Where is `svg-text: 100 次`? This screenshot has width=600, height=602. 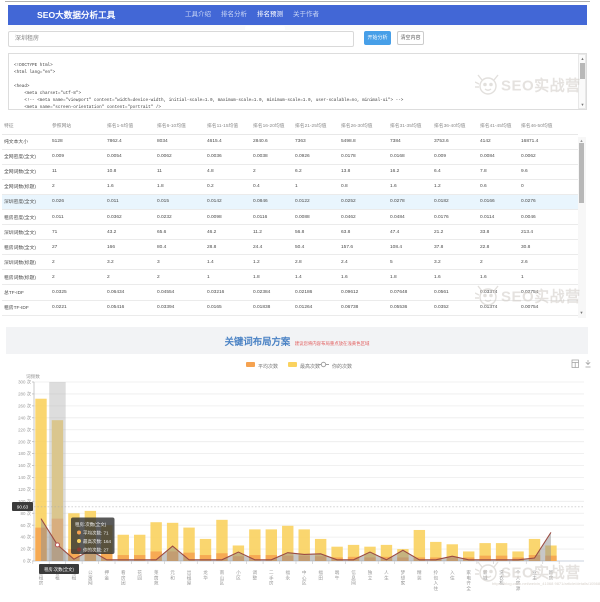 svg-text: 100 次 is located at coordinates (25, 501).